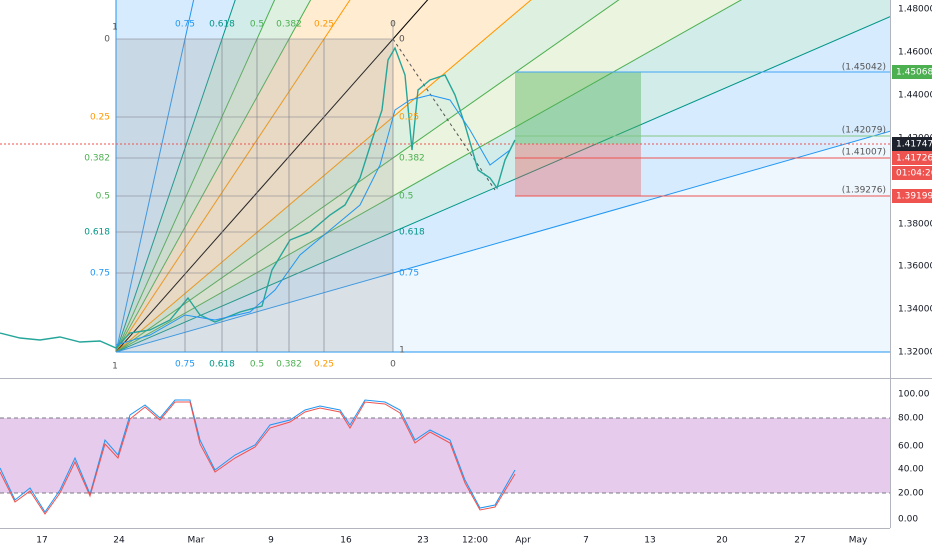 The width and height of the screenshot is (932, 554). I want to click on badge-label: 1.39199, so click(914, 197).